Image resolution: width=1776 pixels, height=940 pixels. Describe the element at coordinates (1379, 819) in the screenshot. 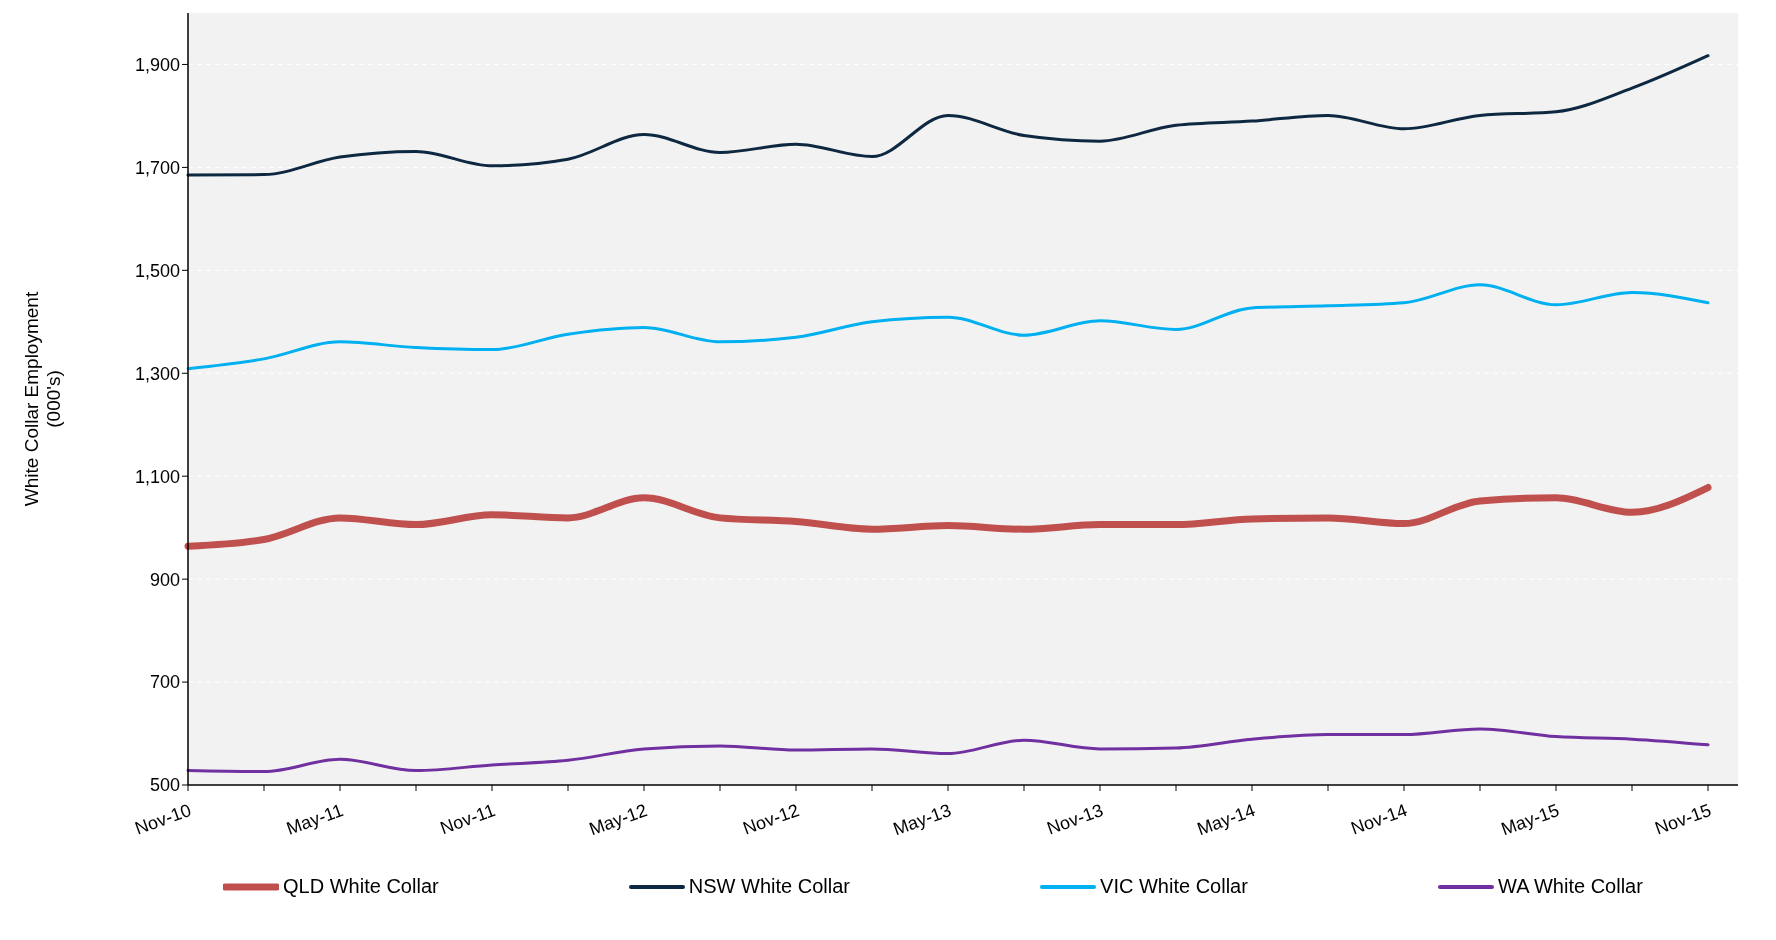

I see `x-tick-label: Nov-14` at that location.